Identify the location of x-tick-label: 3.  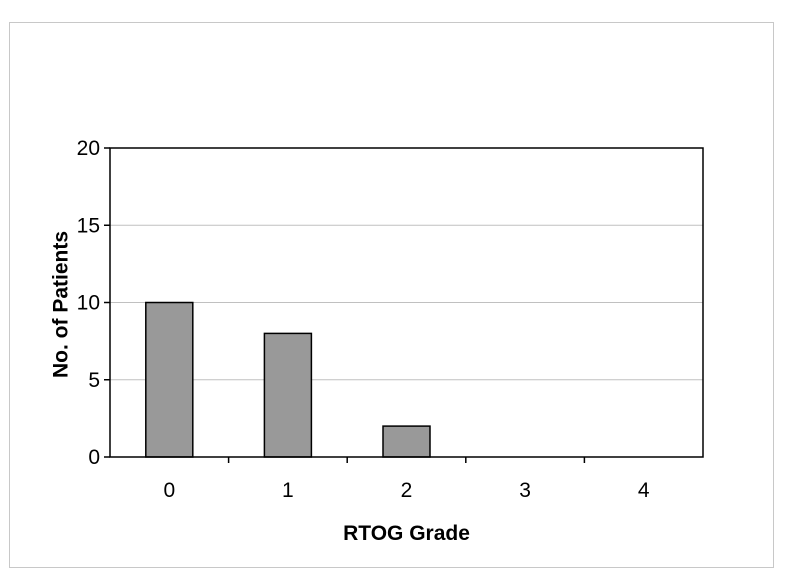
(525, 490).